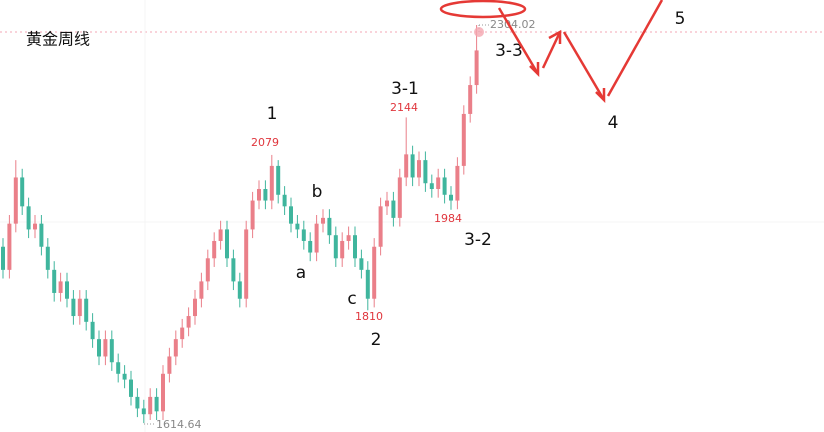  What do you see at coordinates (317, 192) in the screenshot?
I see `wave-label: b` at bounding box center [317, 192].